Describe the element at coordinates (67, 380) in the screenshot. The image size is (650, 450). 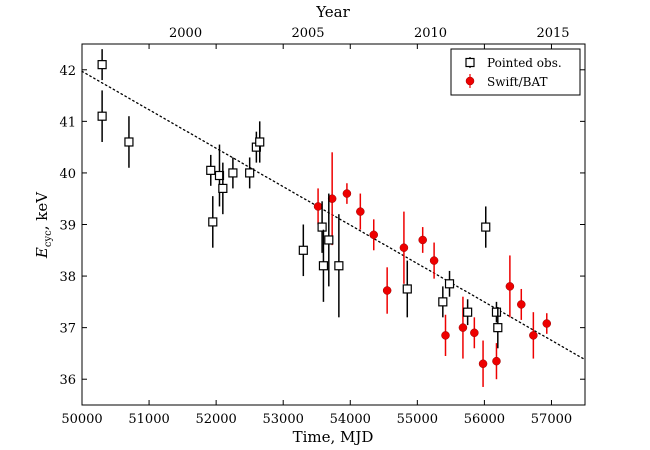
I see `y-tick-label: 36` at that location.